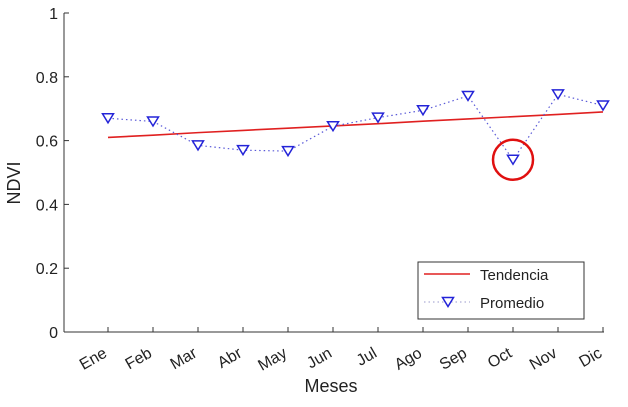 The width and height of the screenshot is (628, 407). I want to click on x-tick-label: Nov, so click(543, 359).